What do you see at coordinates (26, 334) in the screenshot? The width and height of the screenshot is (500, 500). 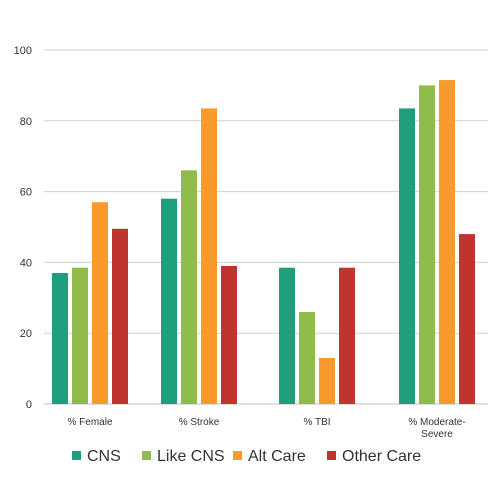 I see `y-tick-label: 20` at bounding box center [26, 334].